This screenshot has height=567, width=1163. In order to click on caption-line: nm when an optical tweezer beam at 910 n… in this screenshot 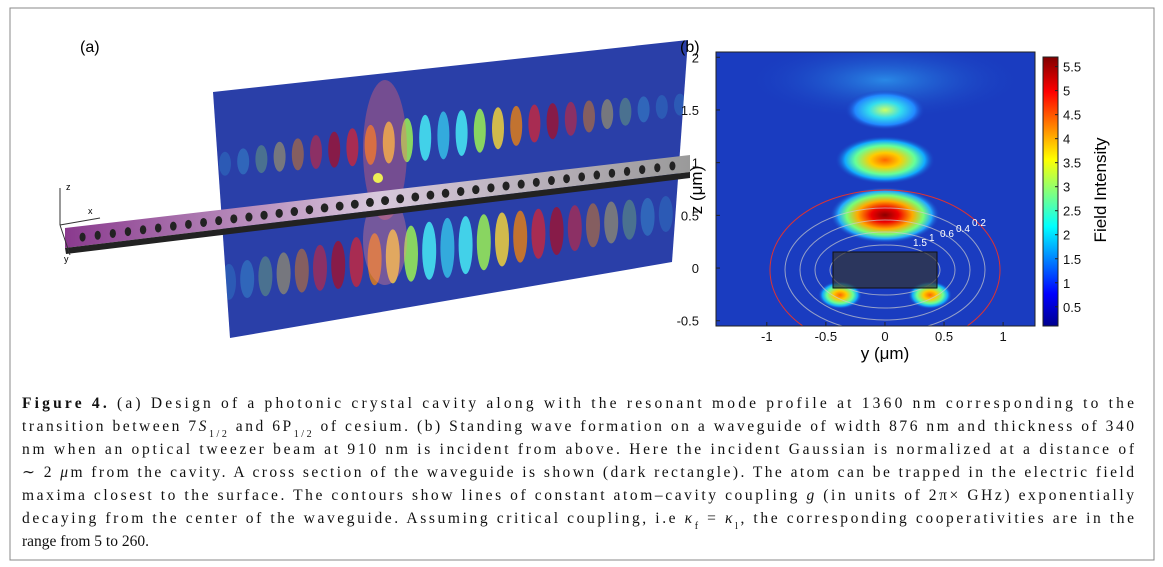, I will do `click(578, 449)`.